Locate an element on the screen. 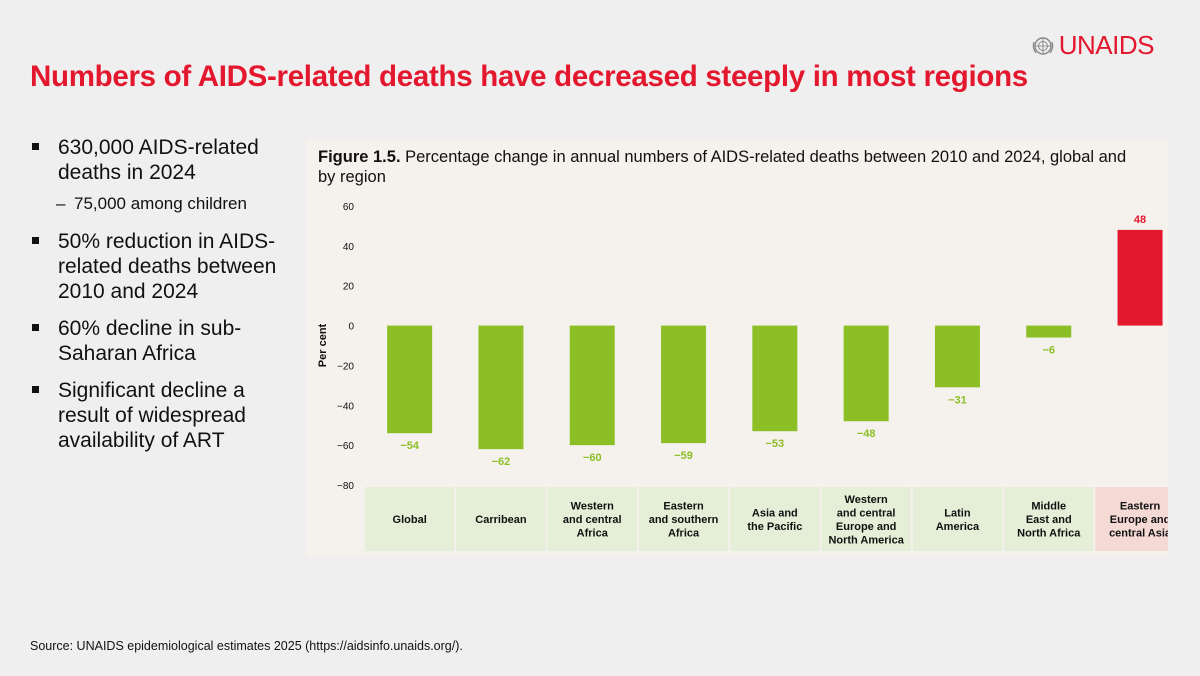  category-label-line: Global is located at coordinates (410, 520).